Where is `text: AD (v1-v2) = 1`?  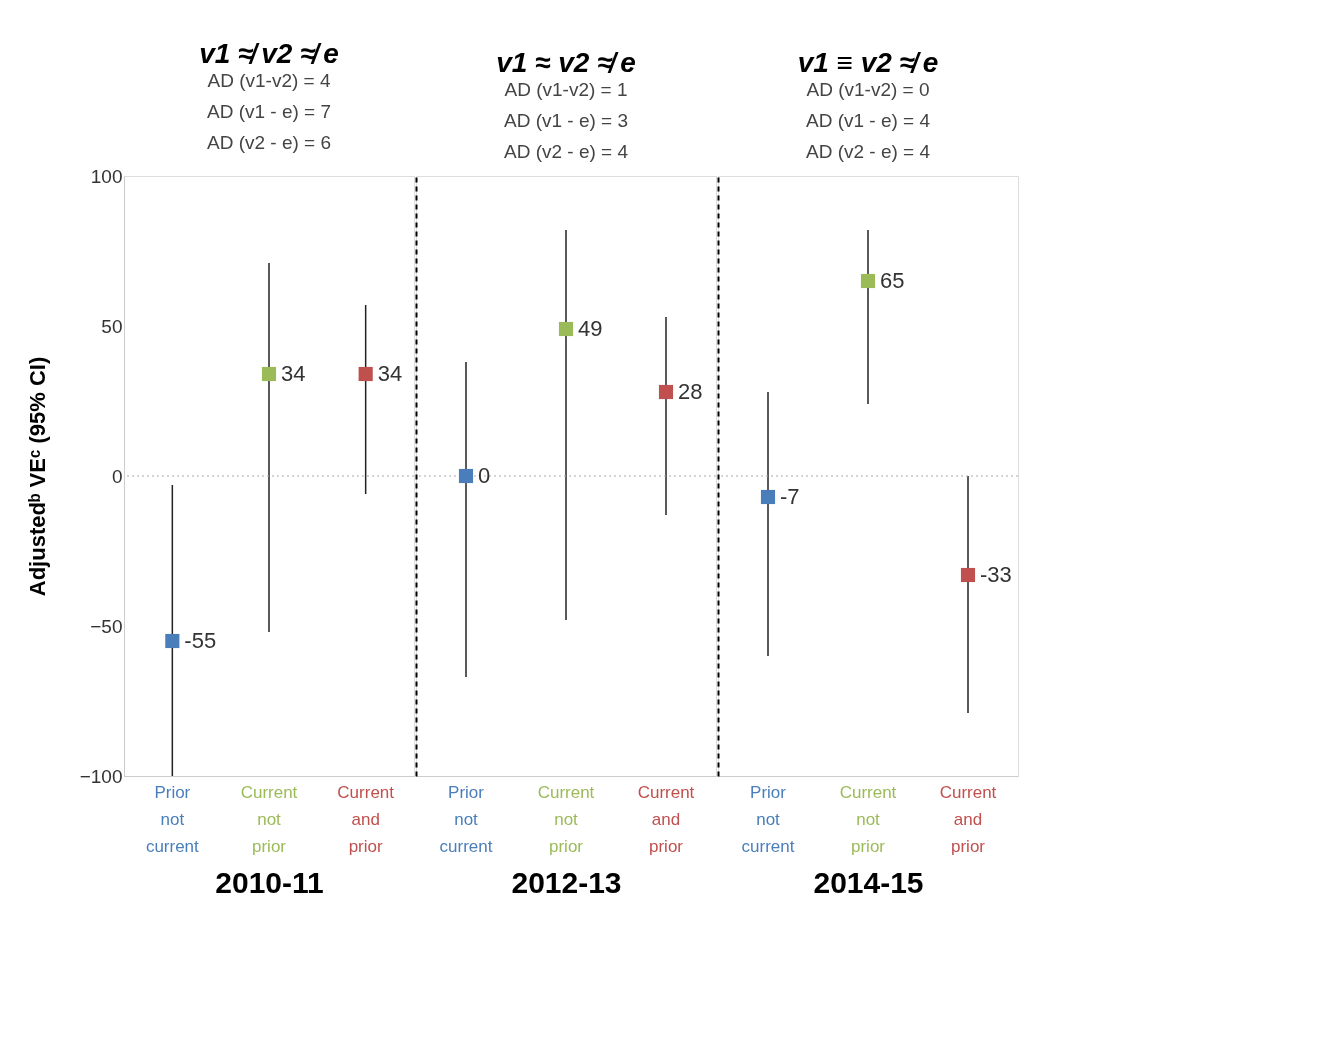 text: AD (v1-v2) = 1 is located at coordinates (566, 89).